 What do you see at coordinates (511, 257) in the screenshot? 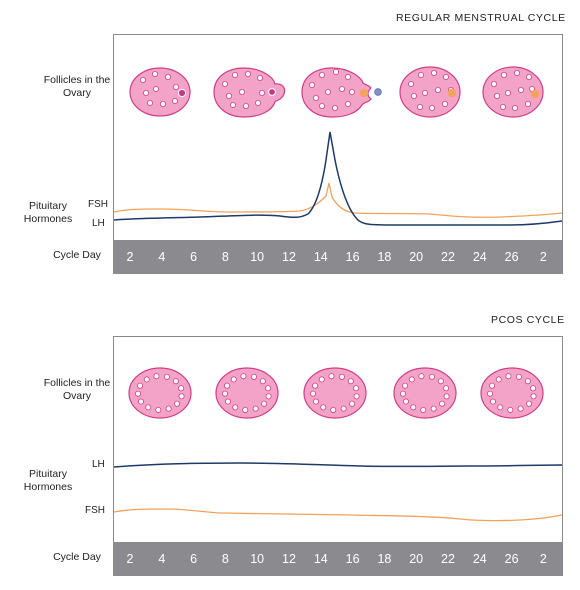
I see `regular-day-tick: 26` at bounding box center [511, 257].